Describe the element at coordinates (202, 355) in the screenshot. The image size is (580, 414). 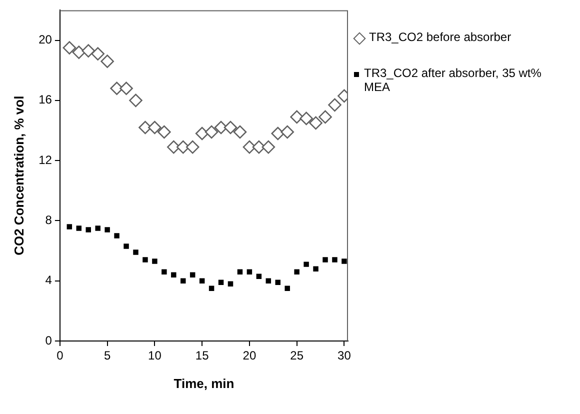
I see `x-tick-label: 15` at that location.